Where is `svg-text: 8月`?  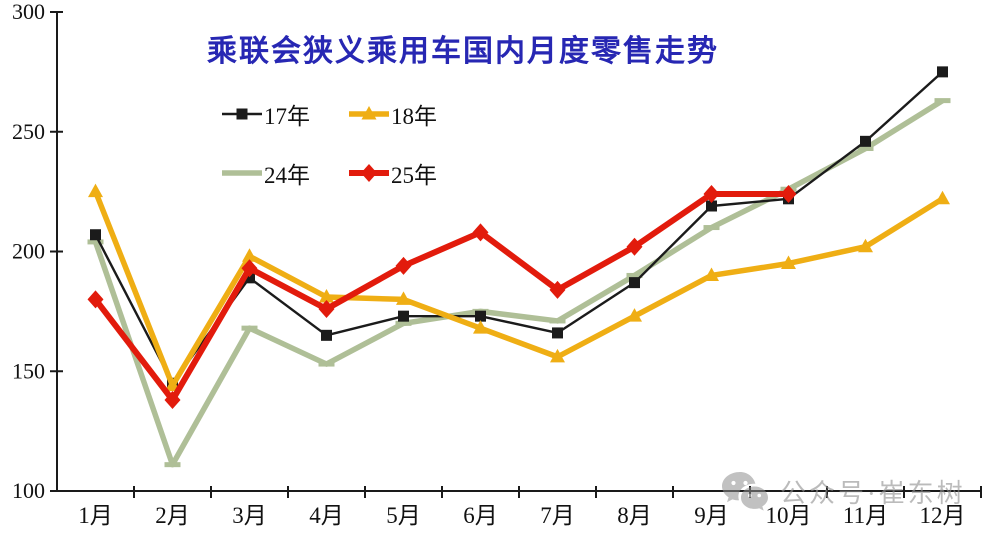 svg-text: 8月 is located at coordinates (634, 515).